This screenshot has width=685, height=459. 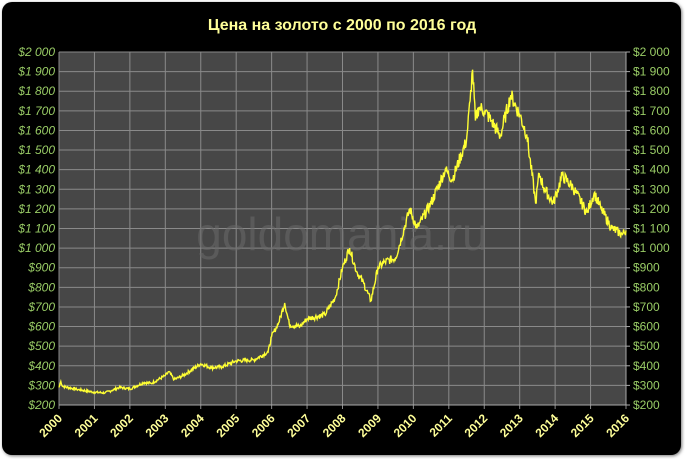 I want to click on y-tick-label-right: $800, so click(x=646, y=287).